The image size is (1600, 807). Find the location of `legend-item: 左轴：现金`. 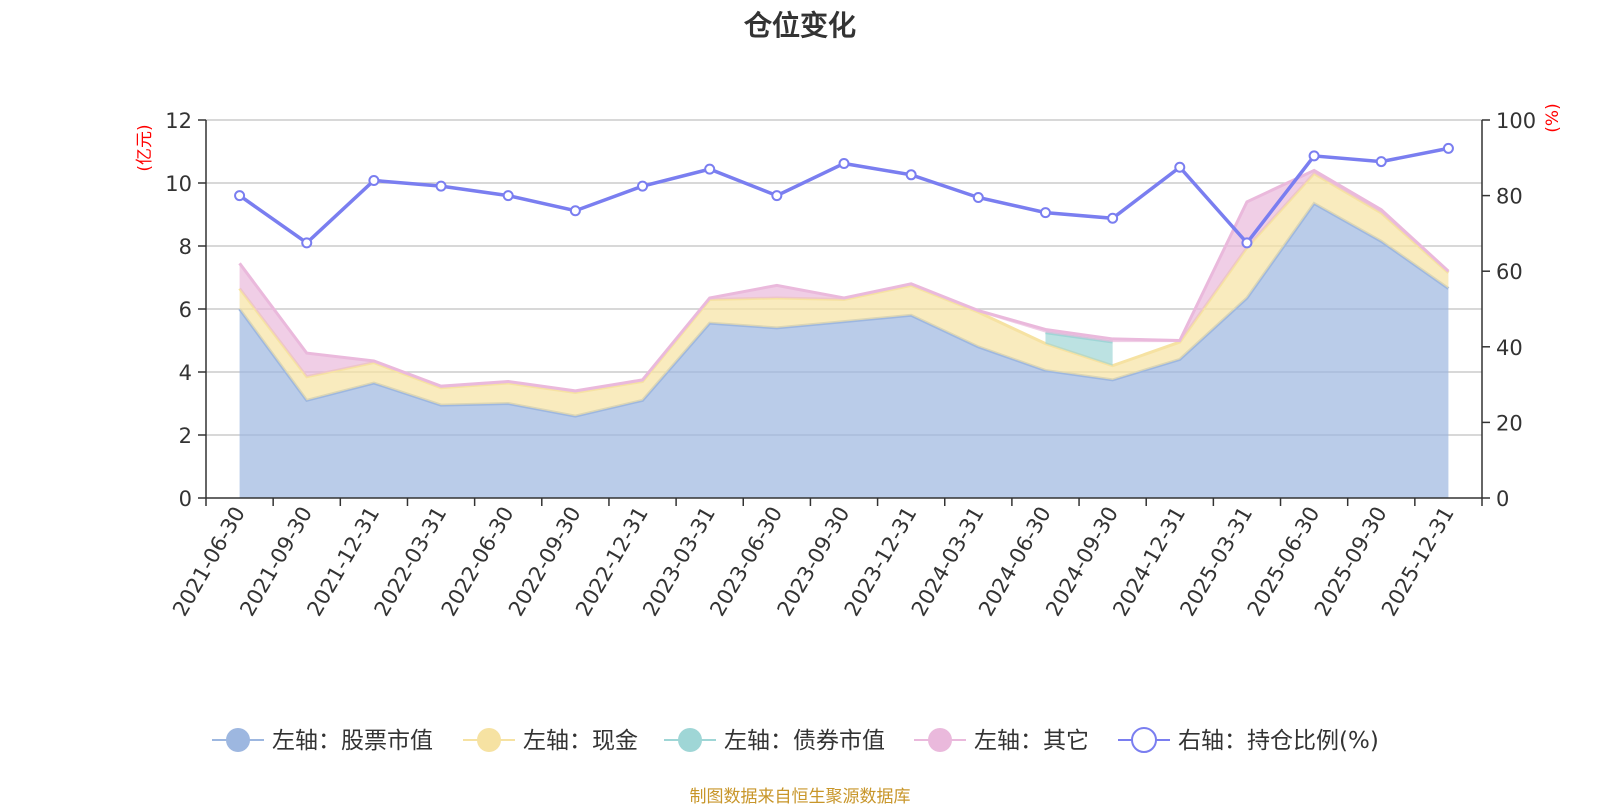

legend-item: 左轴：现金 is located at coordinates (550, 741).